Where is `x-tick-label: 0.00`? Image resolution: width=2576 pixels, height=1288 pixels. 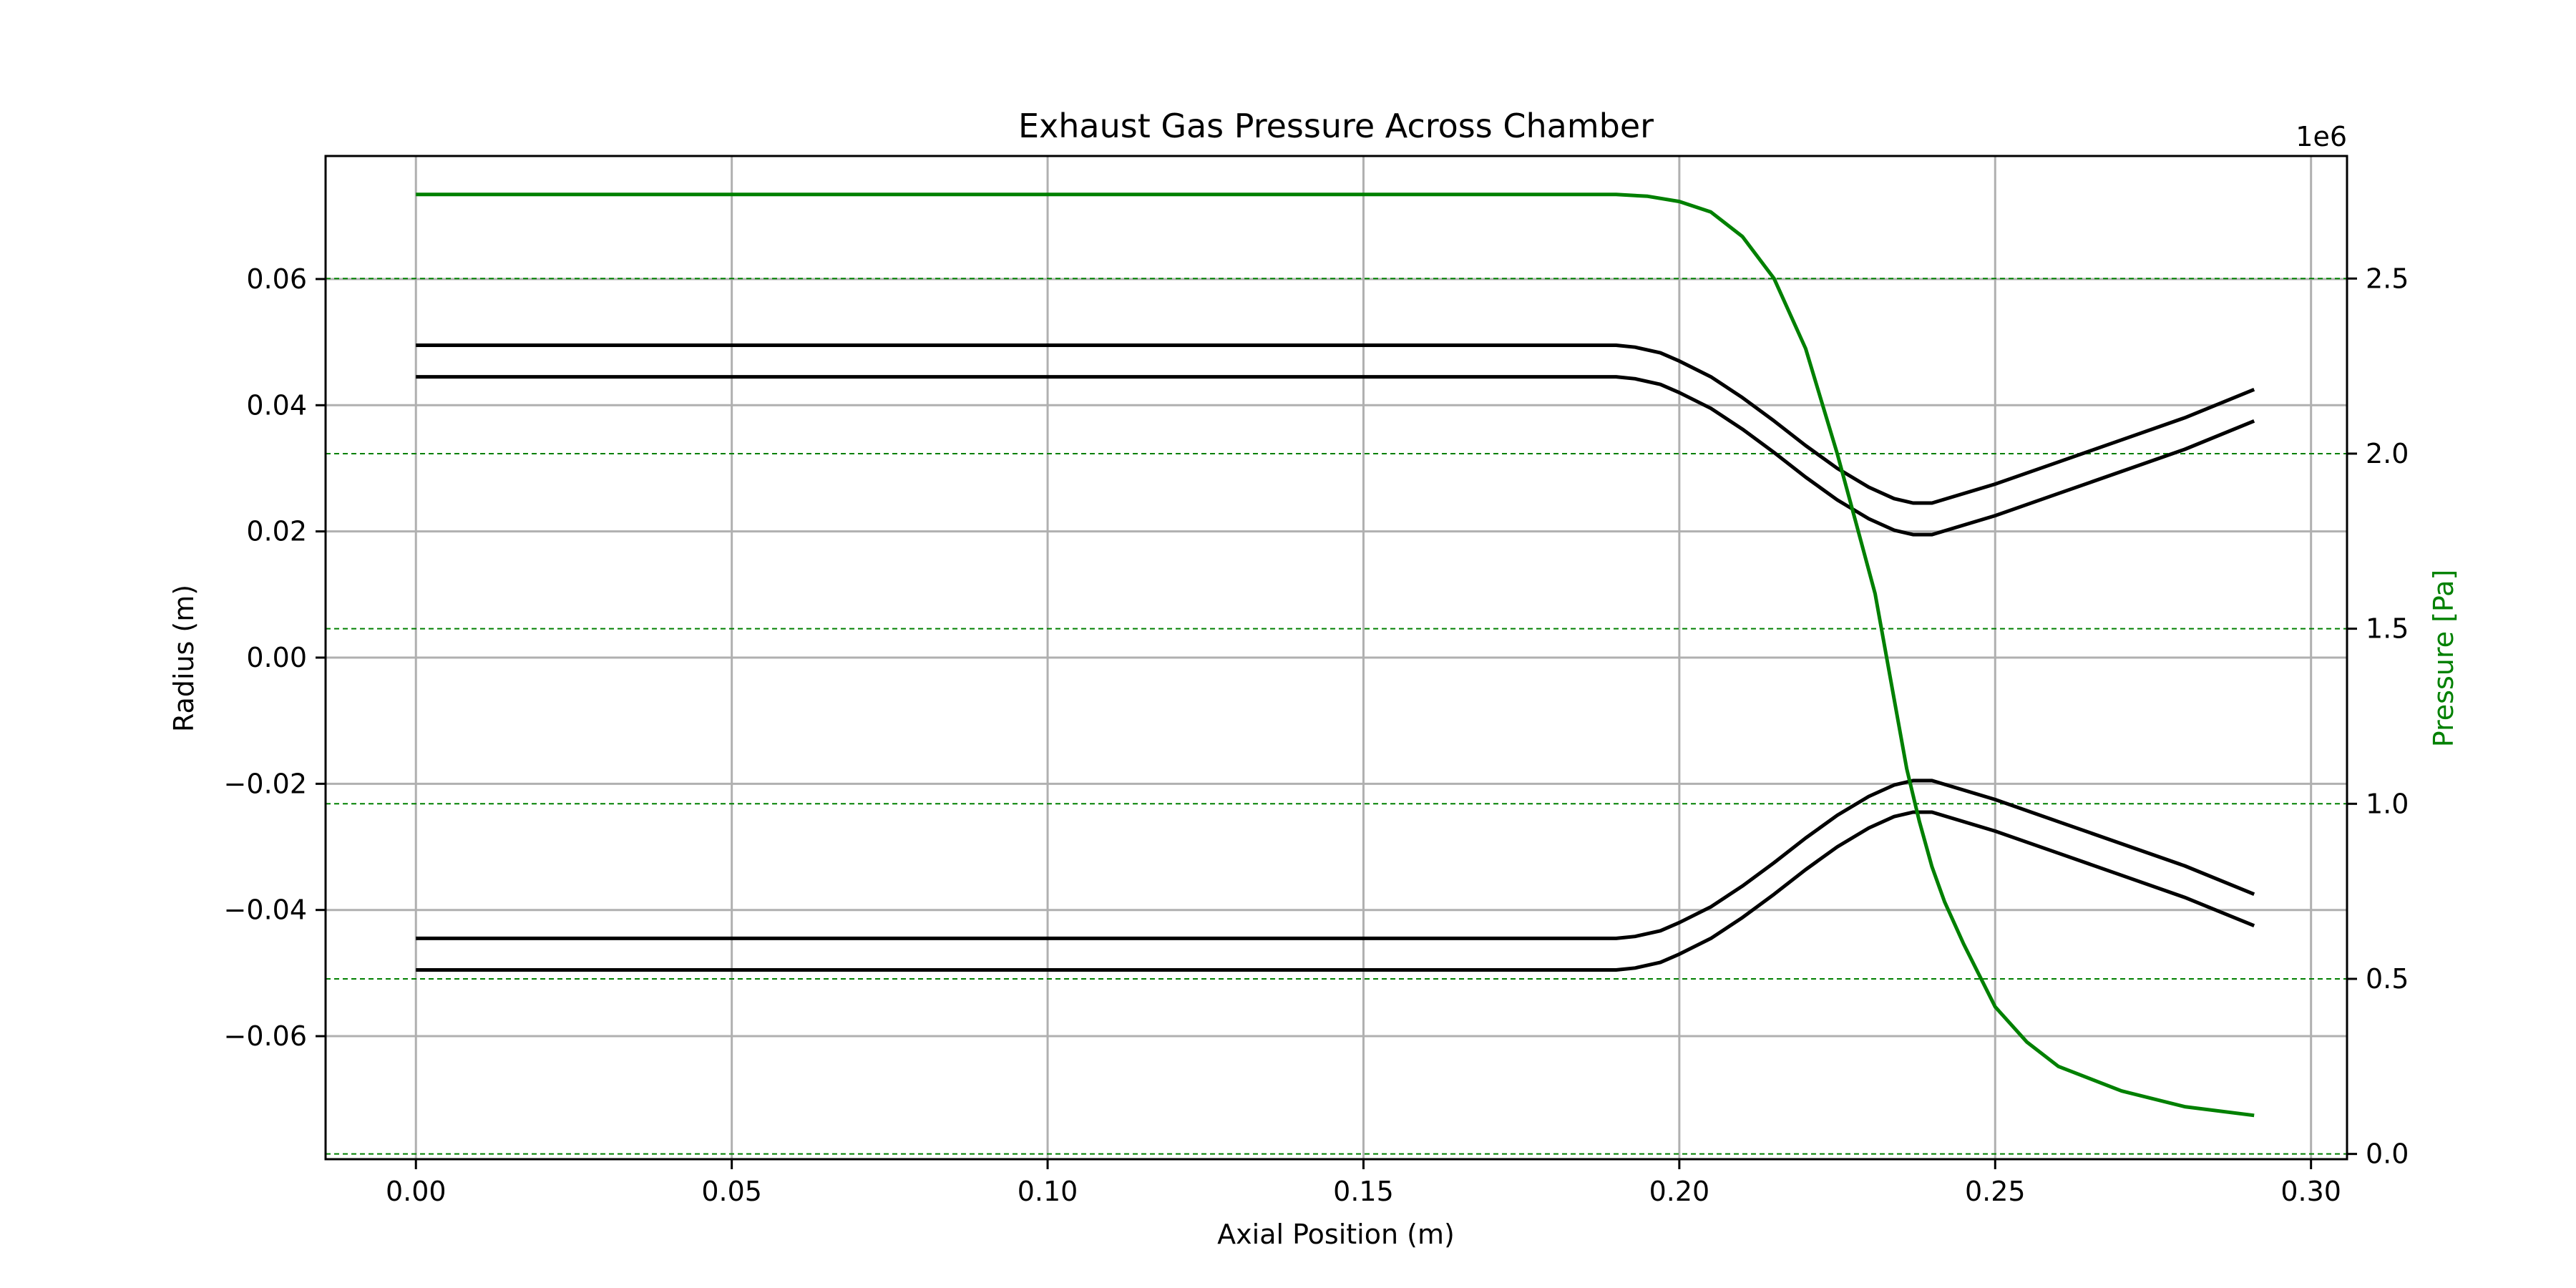 x-tick-label: 0.00 is located at coordinates (416, 1191).